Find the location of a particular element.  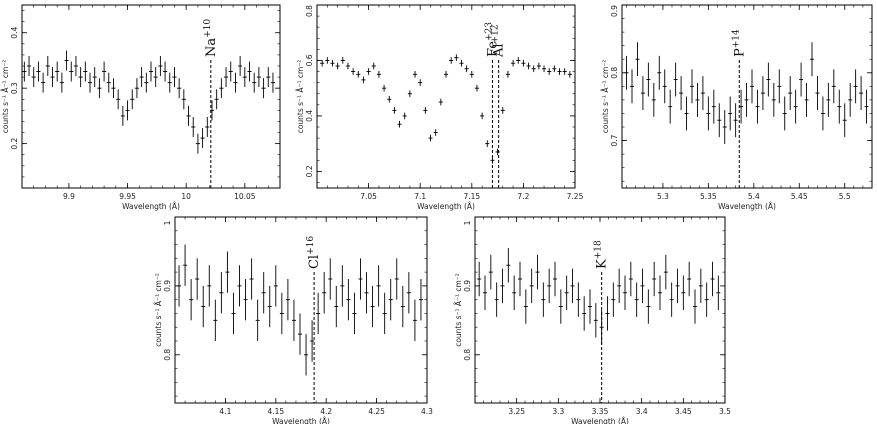

y-tick-label: 0.6 is located at coordinates (309, 60).